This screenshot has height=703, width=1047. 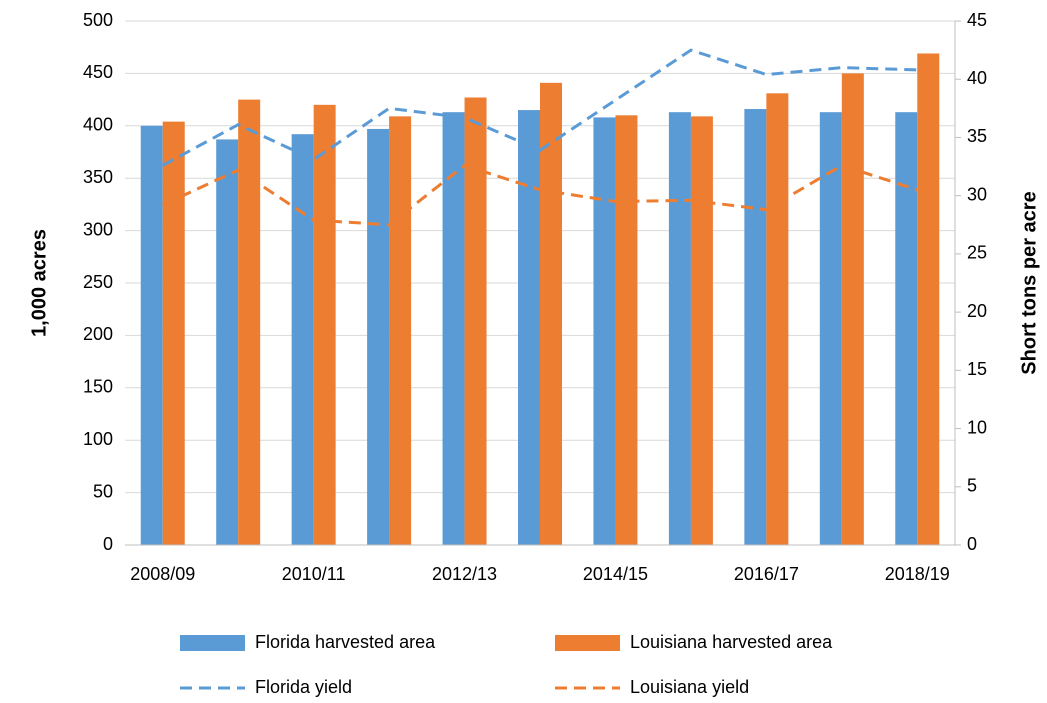 I want to click on legend-label: Louisiana harvested area, so click(x=731, y=642).